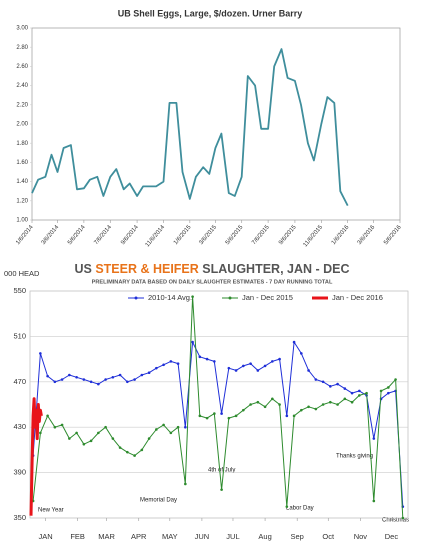 The image size is (423, 554). What do you see at coordinates (264, 536) in the screenshot?
I see `x-tick-label: Aug` at bounding box center [264, 536].